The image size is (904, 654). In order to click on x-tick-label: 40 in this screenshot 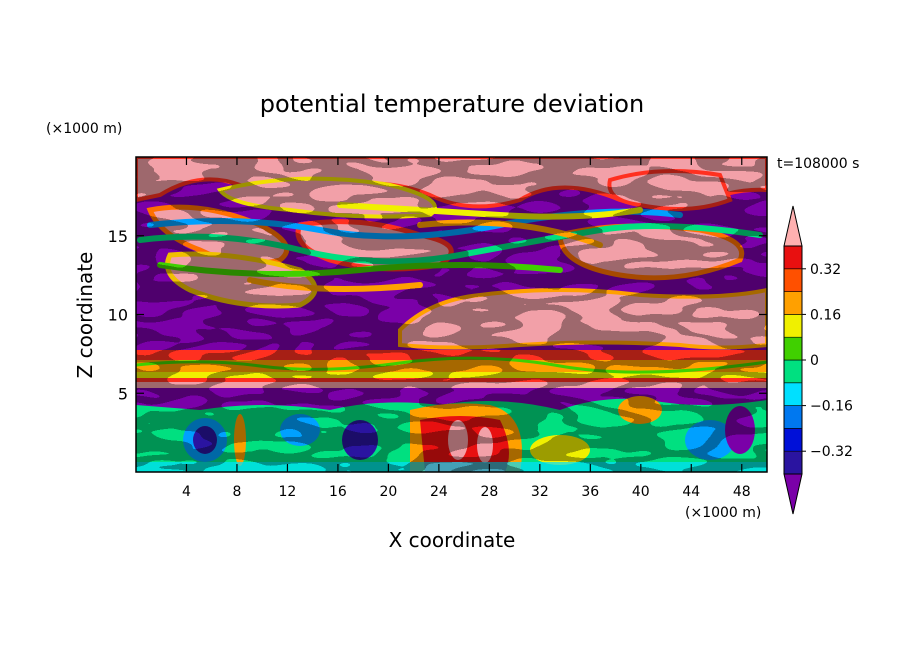, I will do `click(641, 492)`.